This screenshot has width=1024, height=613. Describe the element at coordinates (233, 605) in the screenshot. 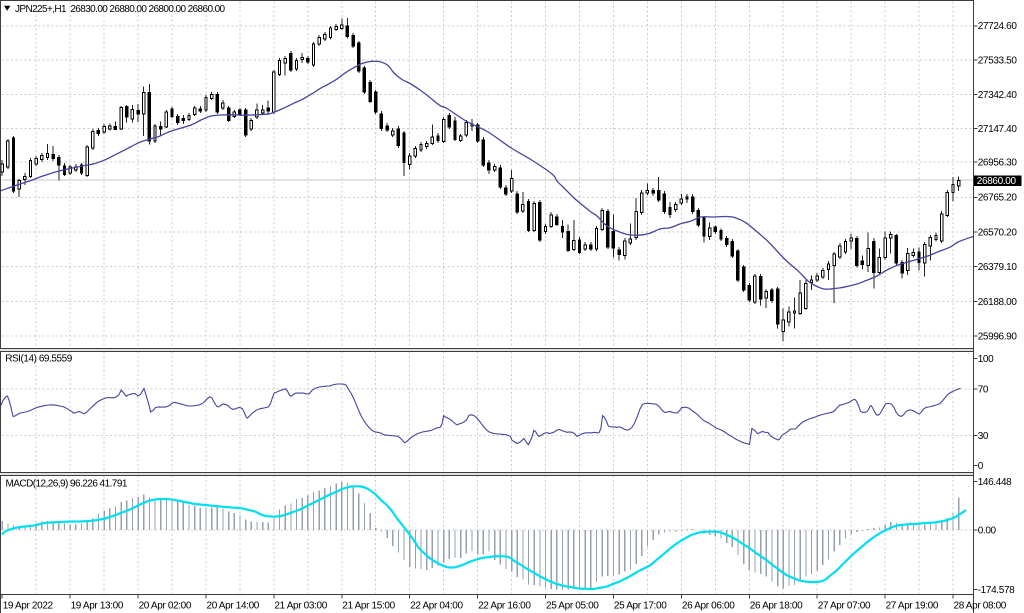

I see `svg-text: 20 Apr 14:00` at that location.